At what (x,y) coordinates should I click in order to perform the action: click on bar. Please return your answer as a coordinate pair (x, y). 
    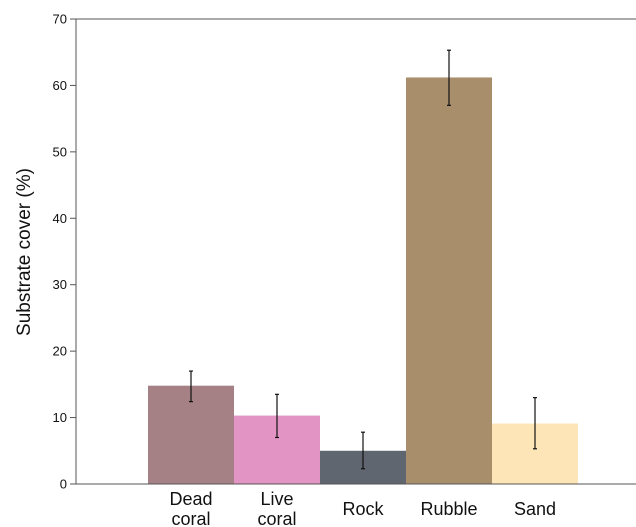
    Looking at the image, I should click on (449, 280).